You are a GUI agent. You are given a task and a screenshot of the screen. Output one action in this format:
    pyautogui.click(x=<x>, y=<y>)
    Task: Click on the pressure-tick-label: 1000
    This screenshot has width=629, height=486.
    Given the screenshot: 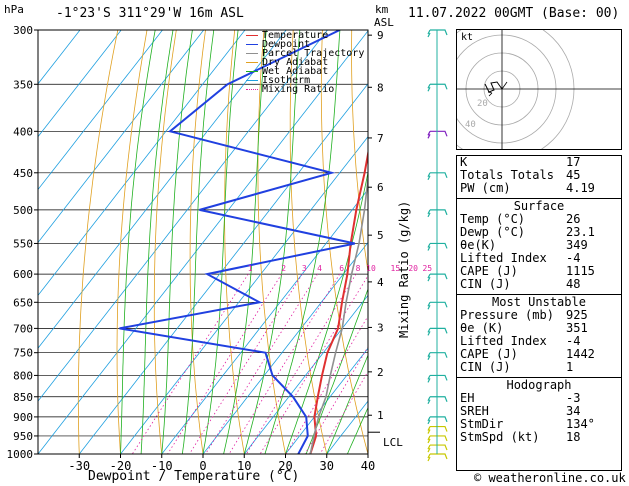 What is the action you would take?
    pyautogui.click(x=20, y=454)
    